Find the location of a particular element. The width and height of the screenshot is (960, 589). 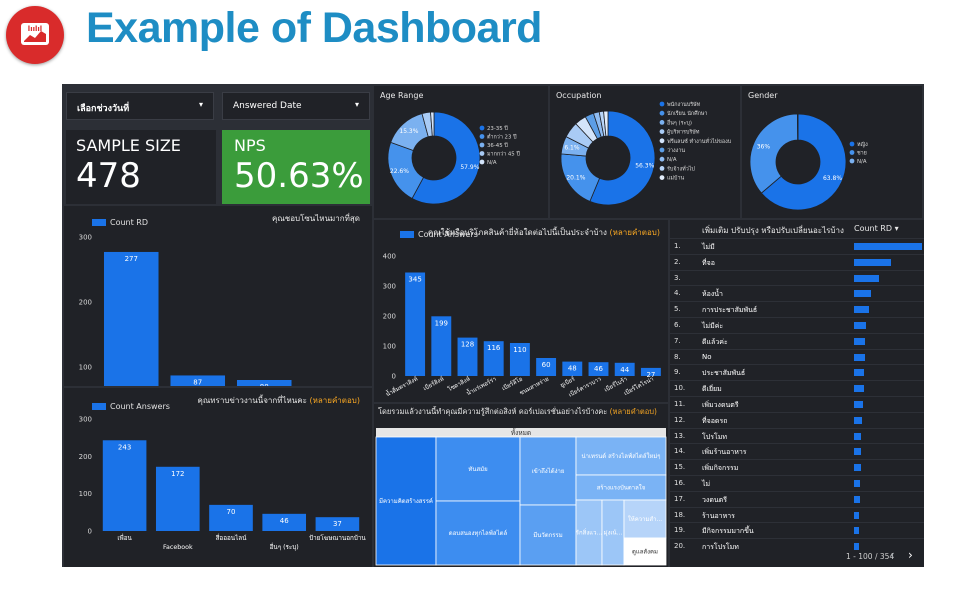

news-source-title-text: คุณทราบข่าวงานนี้จากที่ไหนคะ is located at coordinates (252, 400).